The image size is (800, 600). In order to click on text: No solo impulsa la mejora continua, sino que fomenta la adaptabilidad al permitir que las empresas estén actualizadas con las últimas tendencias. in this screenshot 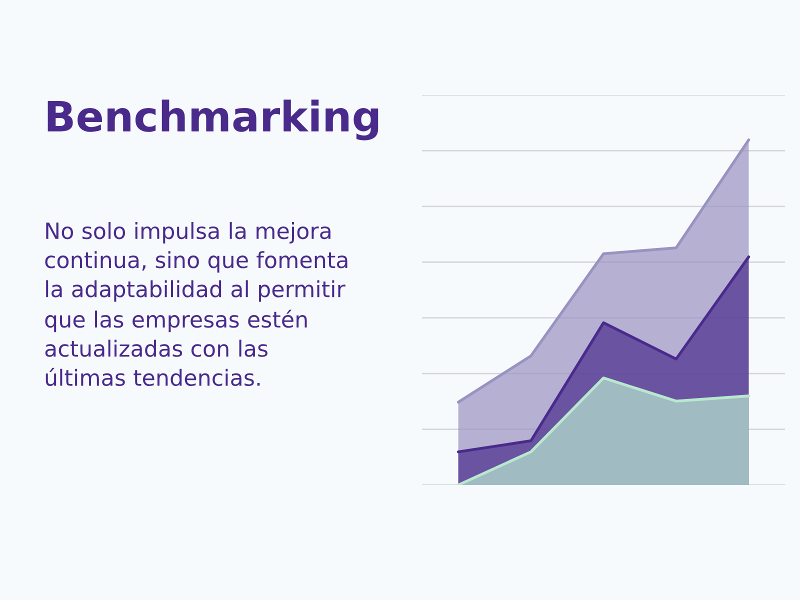, I will do `click(196, 304)`.